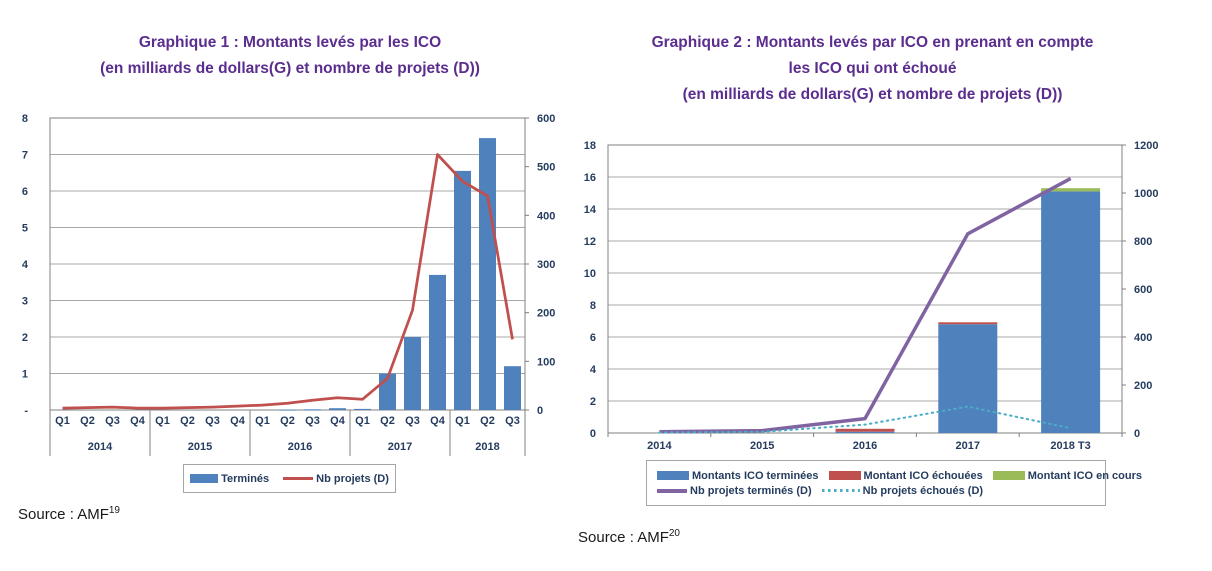  What do you see at coordinates (590, 178) in the screenshot?
I see `svg-text: 16` at bounding box center [590, 178].